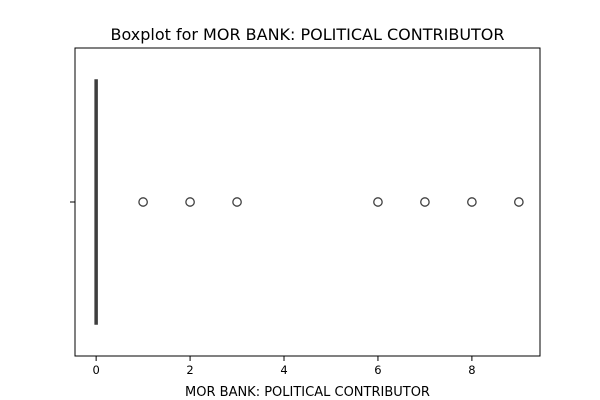 The image size is (600, 400). What do you see at coordinates (189, 370) in the screenshot?
I see `x-tick-label: 2` at bounding box center [189, 370].